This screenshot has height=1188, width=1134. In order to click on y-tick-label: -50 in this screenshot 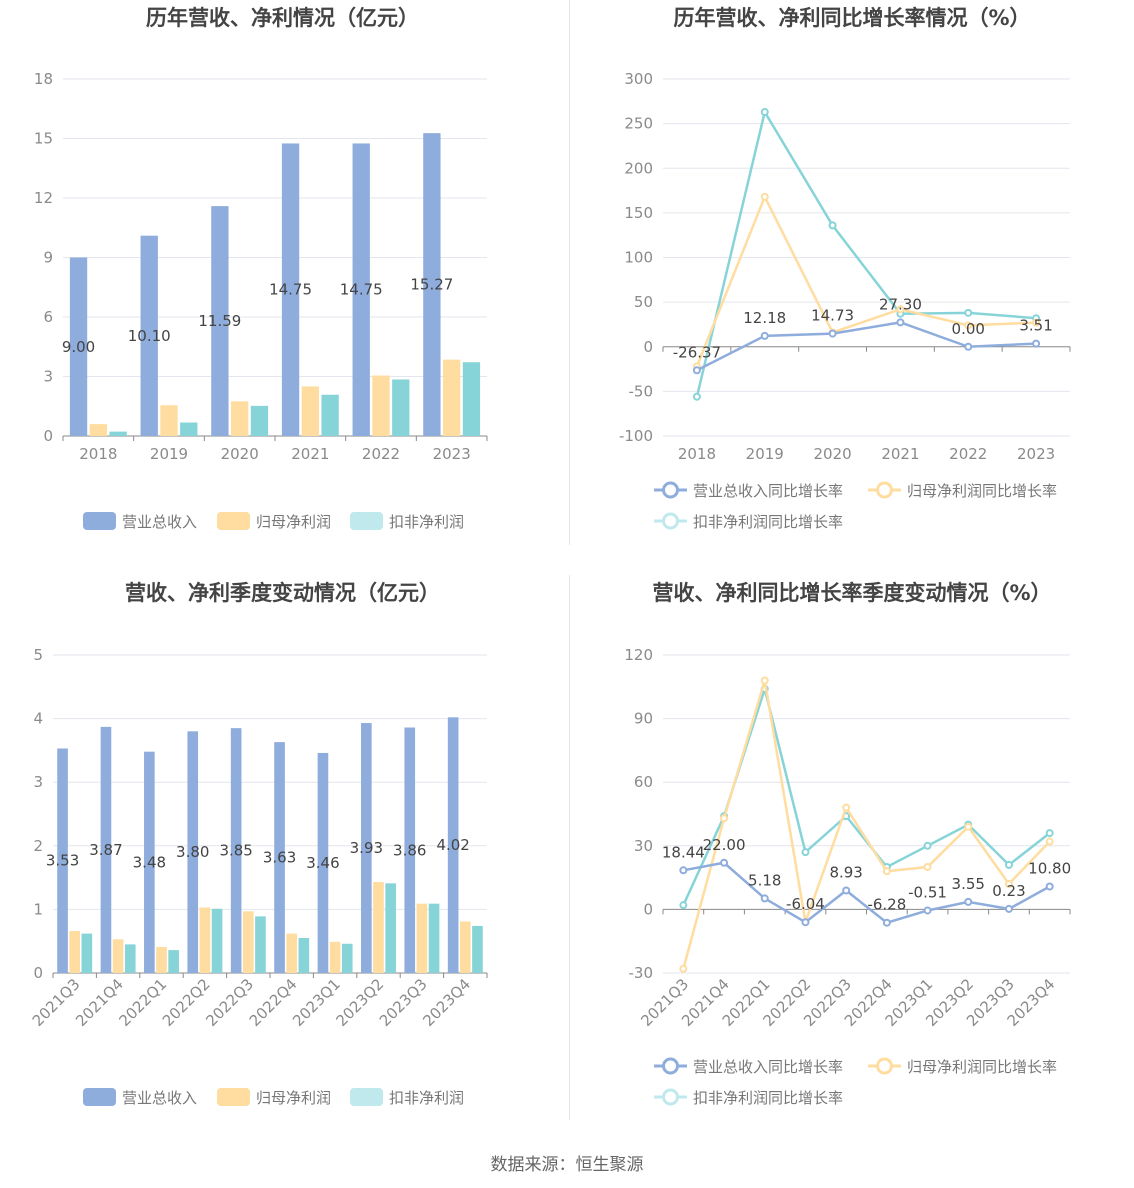, I will do `click(641, 391)`.